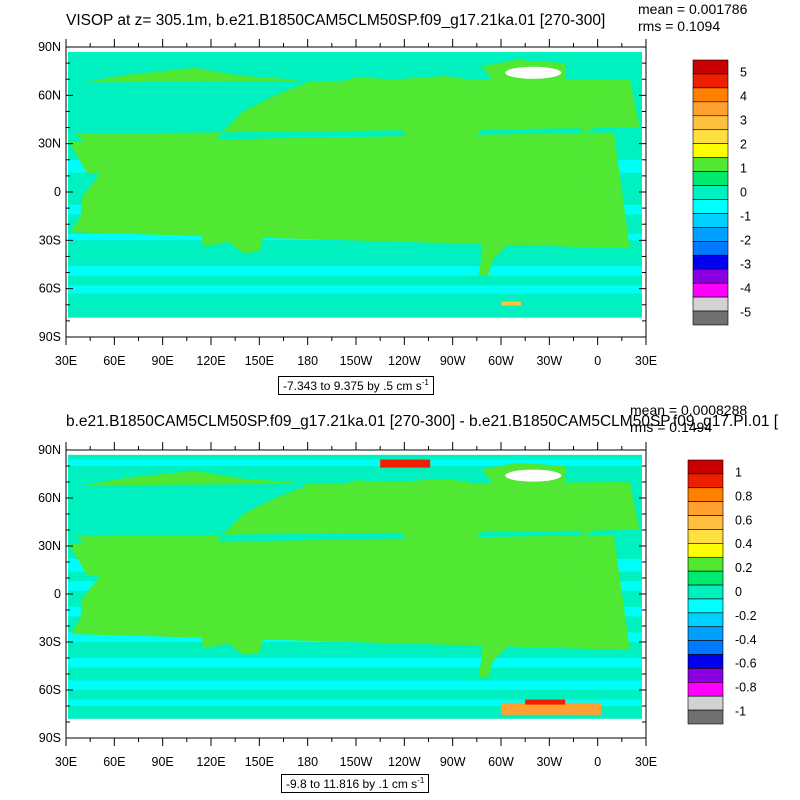 The image size is (800, 800). Describe the element at coordinates (671, 427) in the screenshot. I see `rms-label: rms = 0.1494` at that location.